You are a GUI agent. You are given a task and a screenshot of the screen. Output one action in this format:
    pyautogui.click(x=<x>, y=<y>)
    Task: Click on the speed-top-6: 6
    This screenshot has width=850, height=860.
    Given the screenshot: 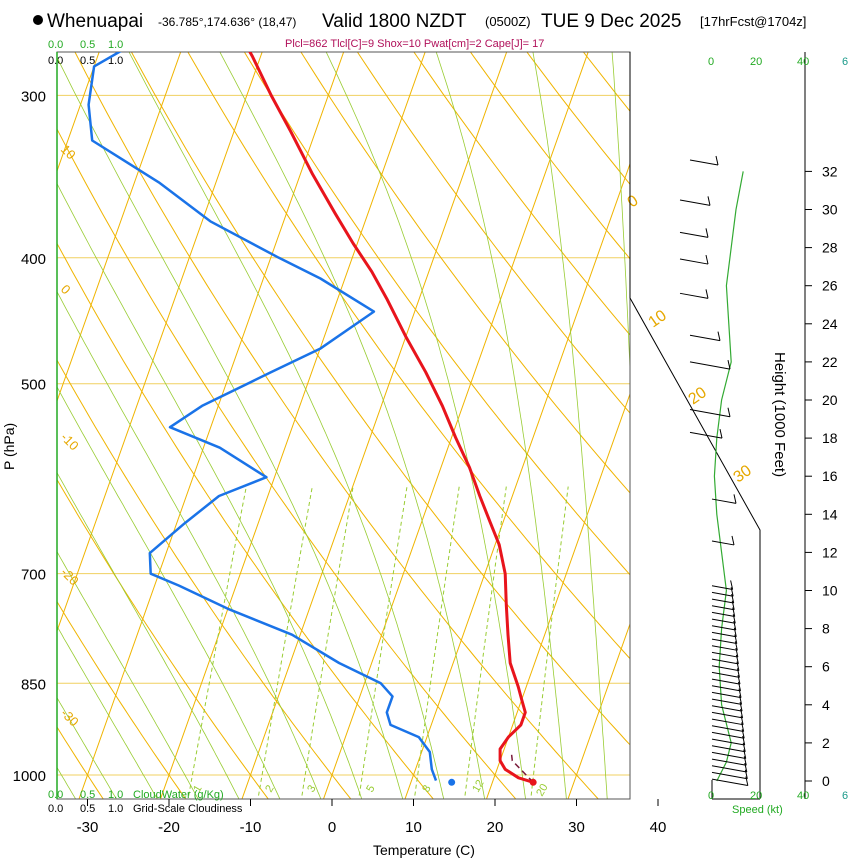 What is the action you would take?
    pyautogui.click(x=845, y=62)
    